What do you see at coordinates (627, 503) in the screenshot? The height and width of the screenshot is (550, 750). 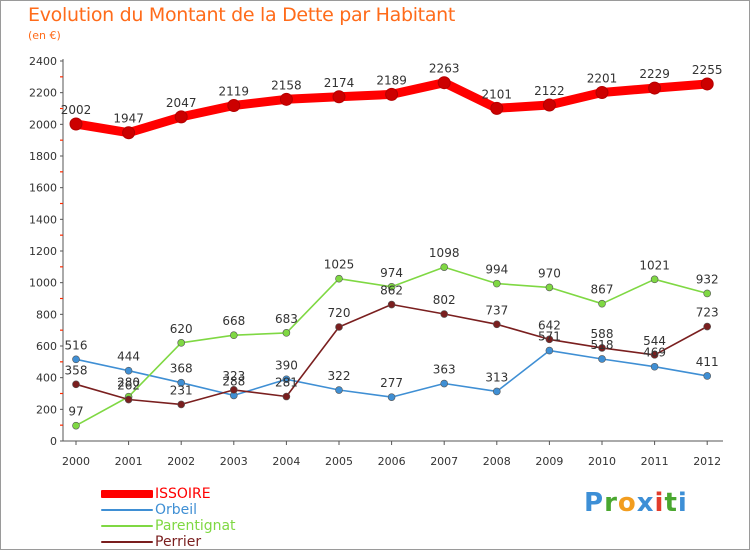 I see `logo-letter: o` at bounding box center [627, 503].